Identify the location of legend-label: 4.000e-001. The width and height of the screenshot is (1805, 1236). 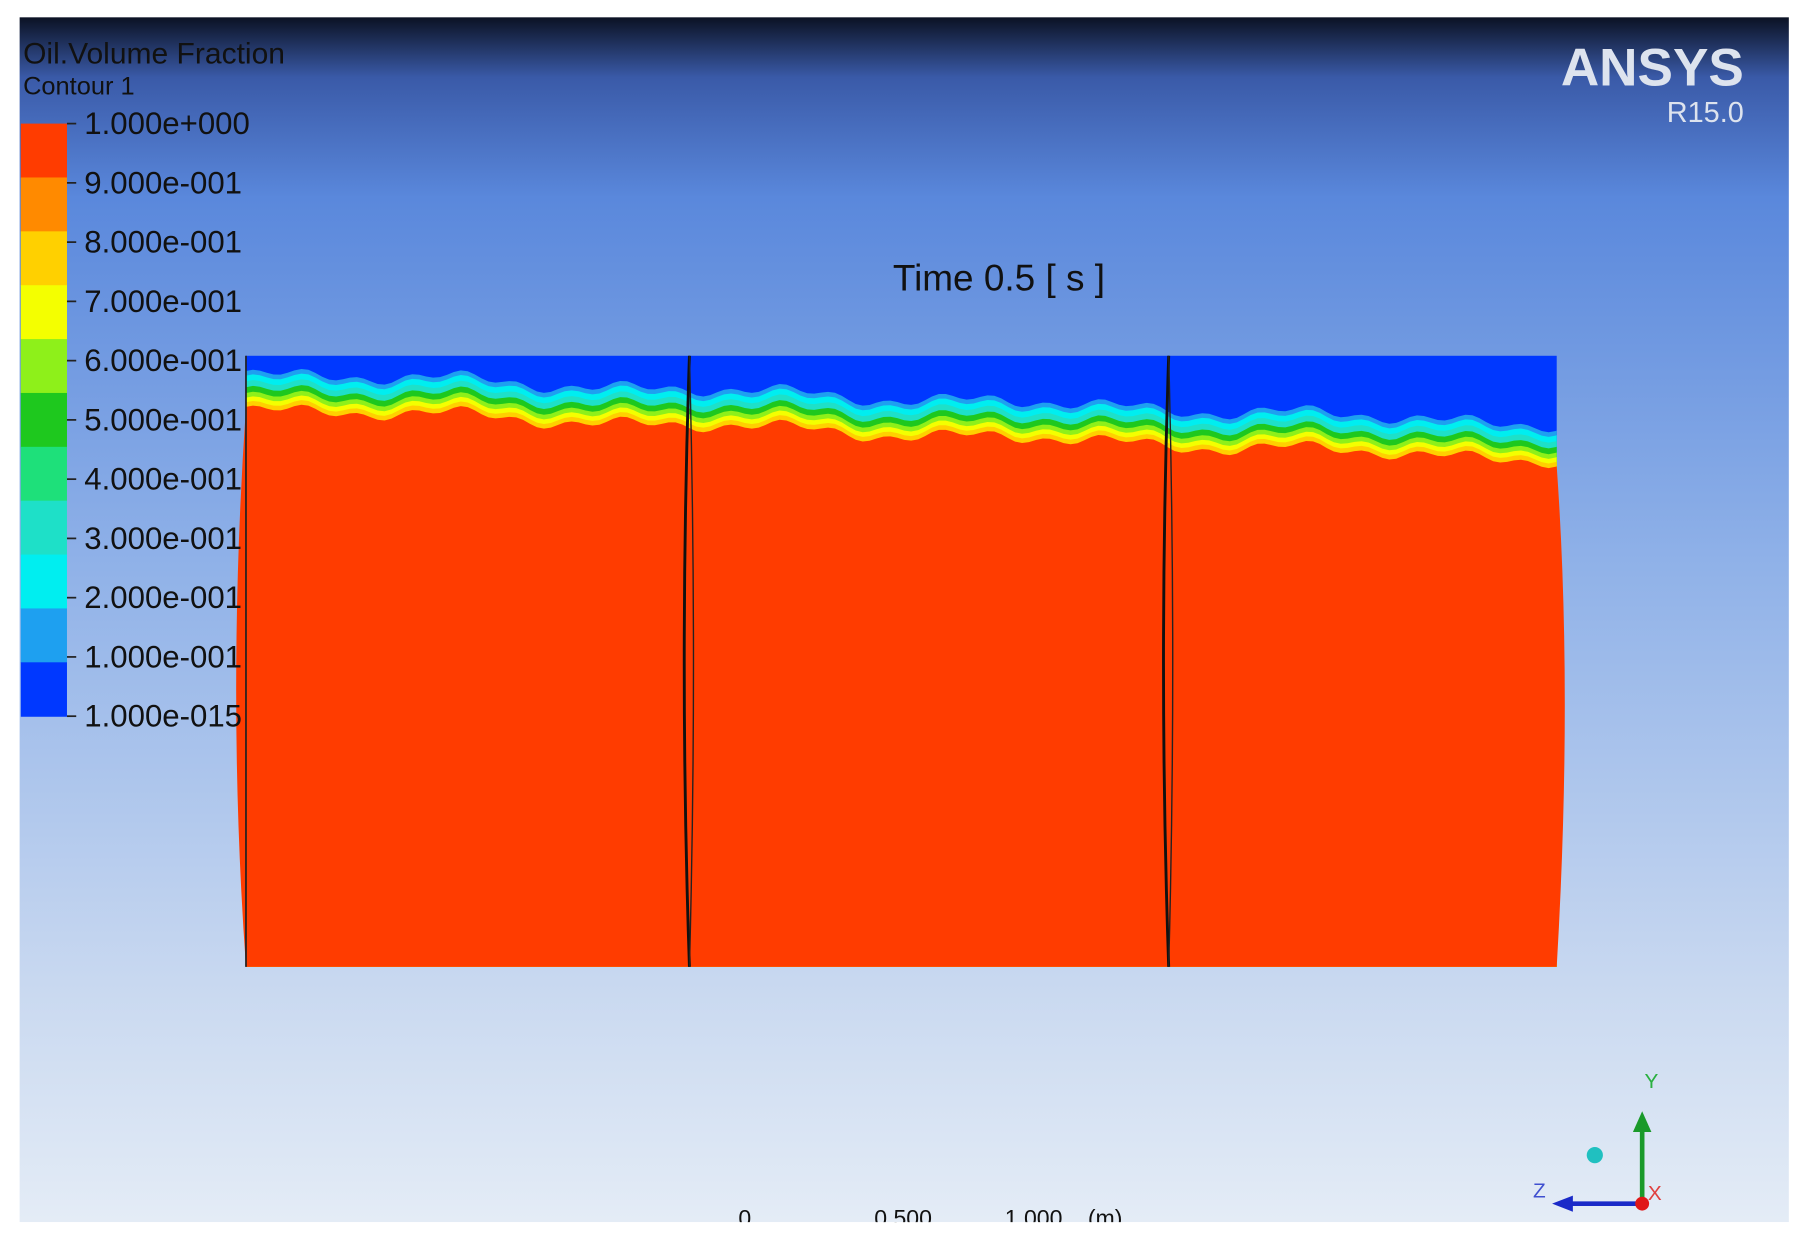
(163, 479).